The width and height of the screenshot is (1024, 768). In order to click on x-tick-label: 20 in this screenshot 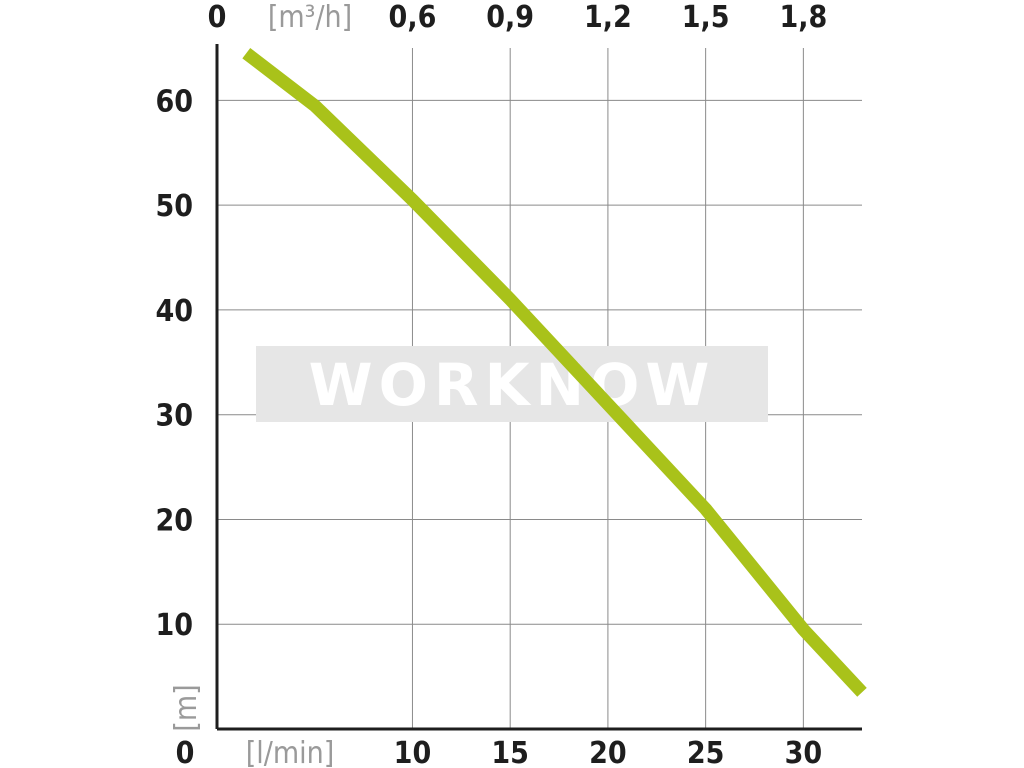, I will do `click(608, 752)`.